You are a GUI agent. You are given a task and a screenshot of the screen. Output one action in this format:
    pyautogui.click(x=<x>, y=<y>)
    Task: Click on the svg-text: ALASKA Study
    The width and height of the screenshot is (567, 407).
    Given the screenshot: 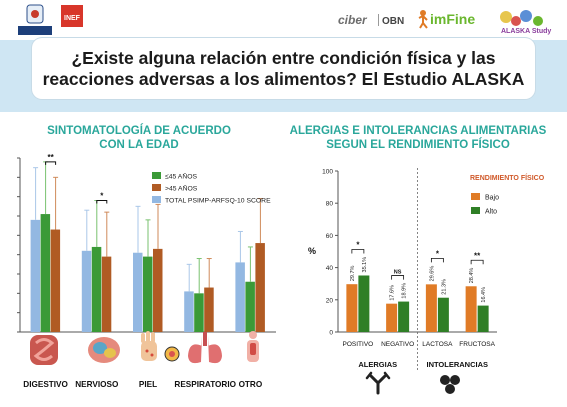 What is the action you would take?
    pyautogui.click(x=526, y=31)
    